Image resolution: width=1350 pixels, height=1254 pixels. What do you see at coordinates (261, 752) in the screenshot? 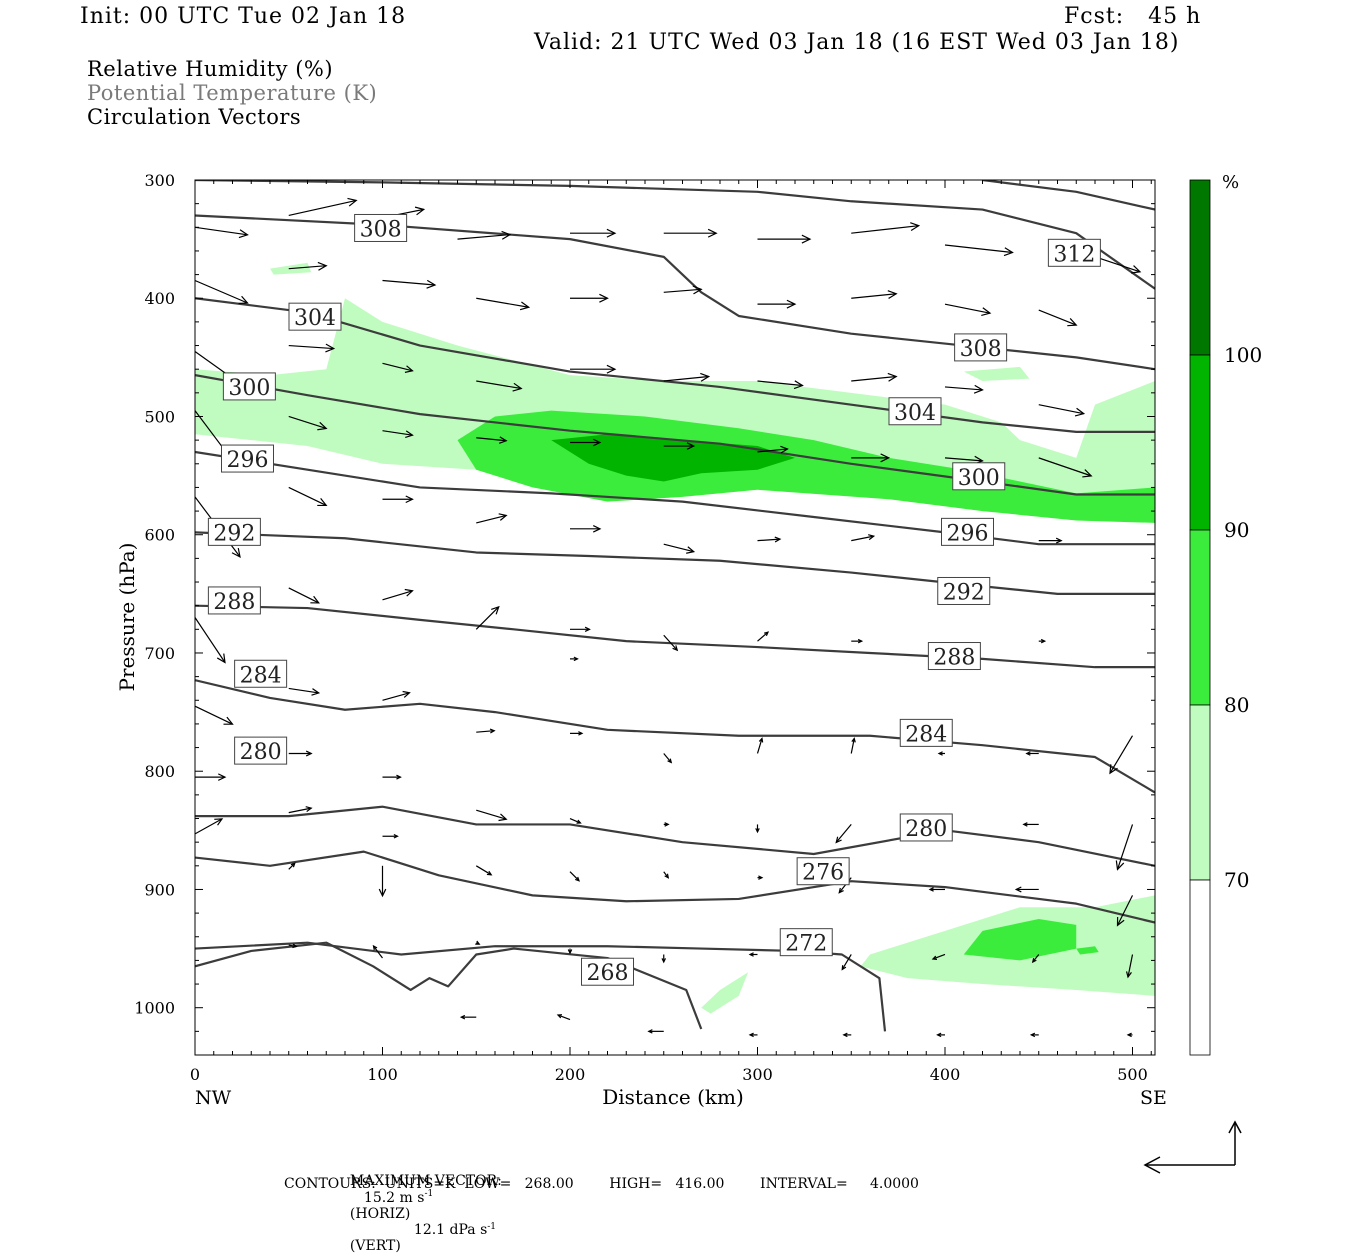
I see `contour-label-text: 280` at bounding box center [261, 752].